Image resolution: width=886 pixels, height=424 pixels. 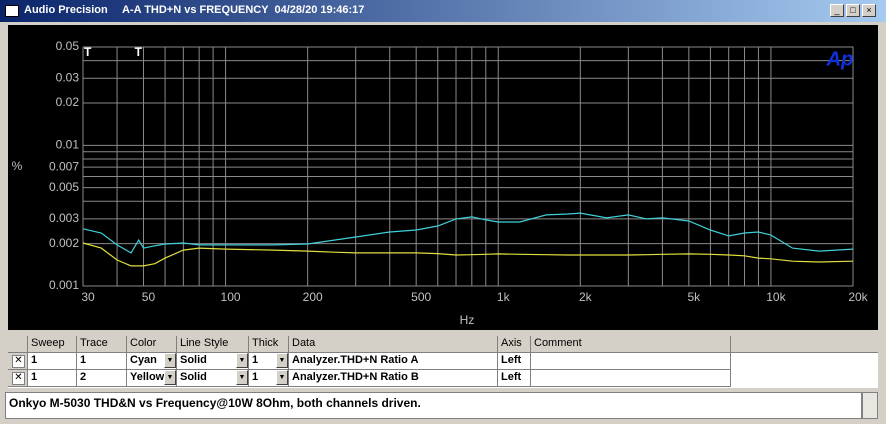 What do you see at coordinates (52, 344) in the screenshot?
I see `column-header: Sweep` at bounding box center [52, 344].